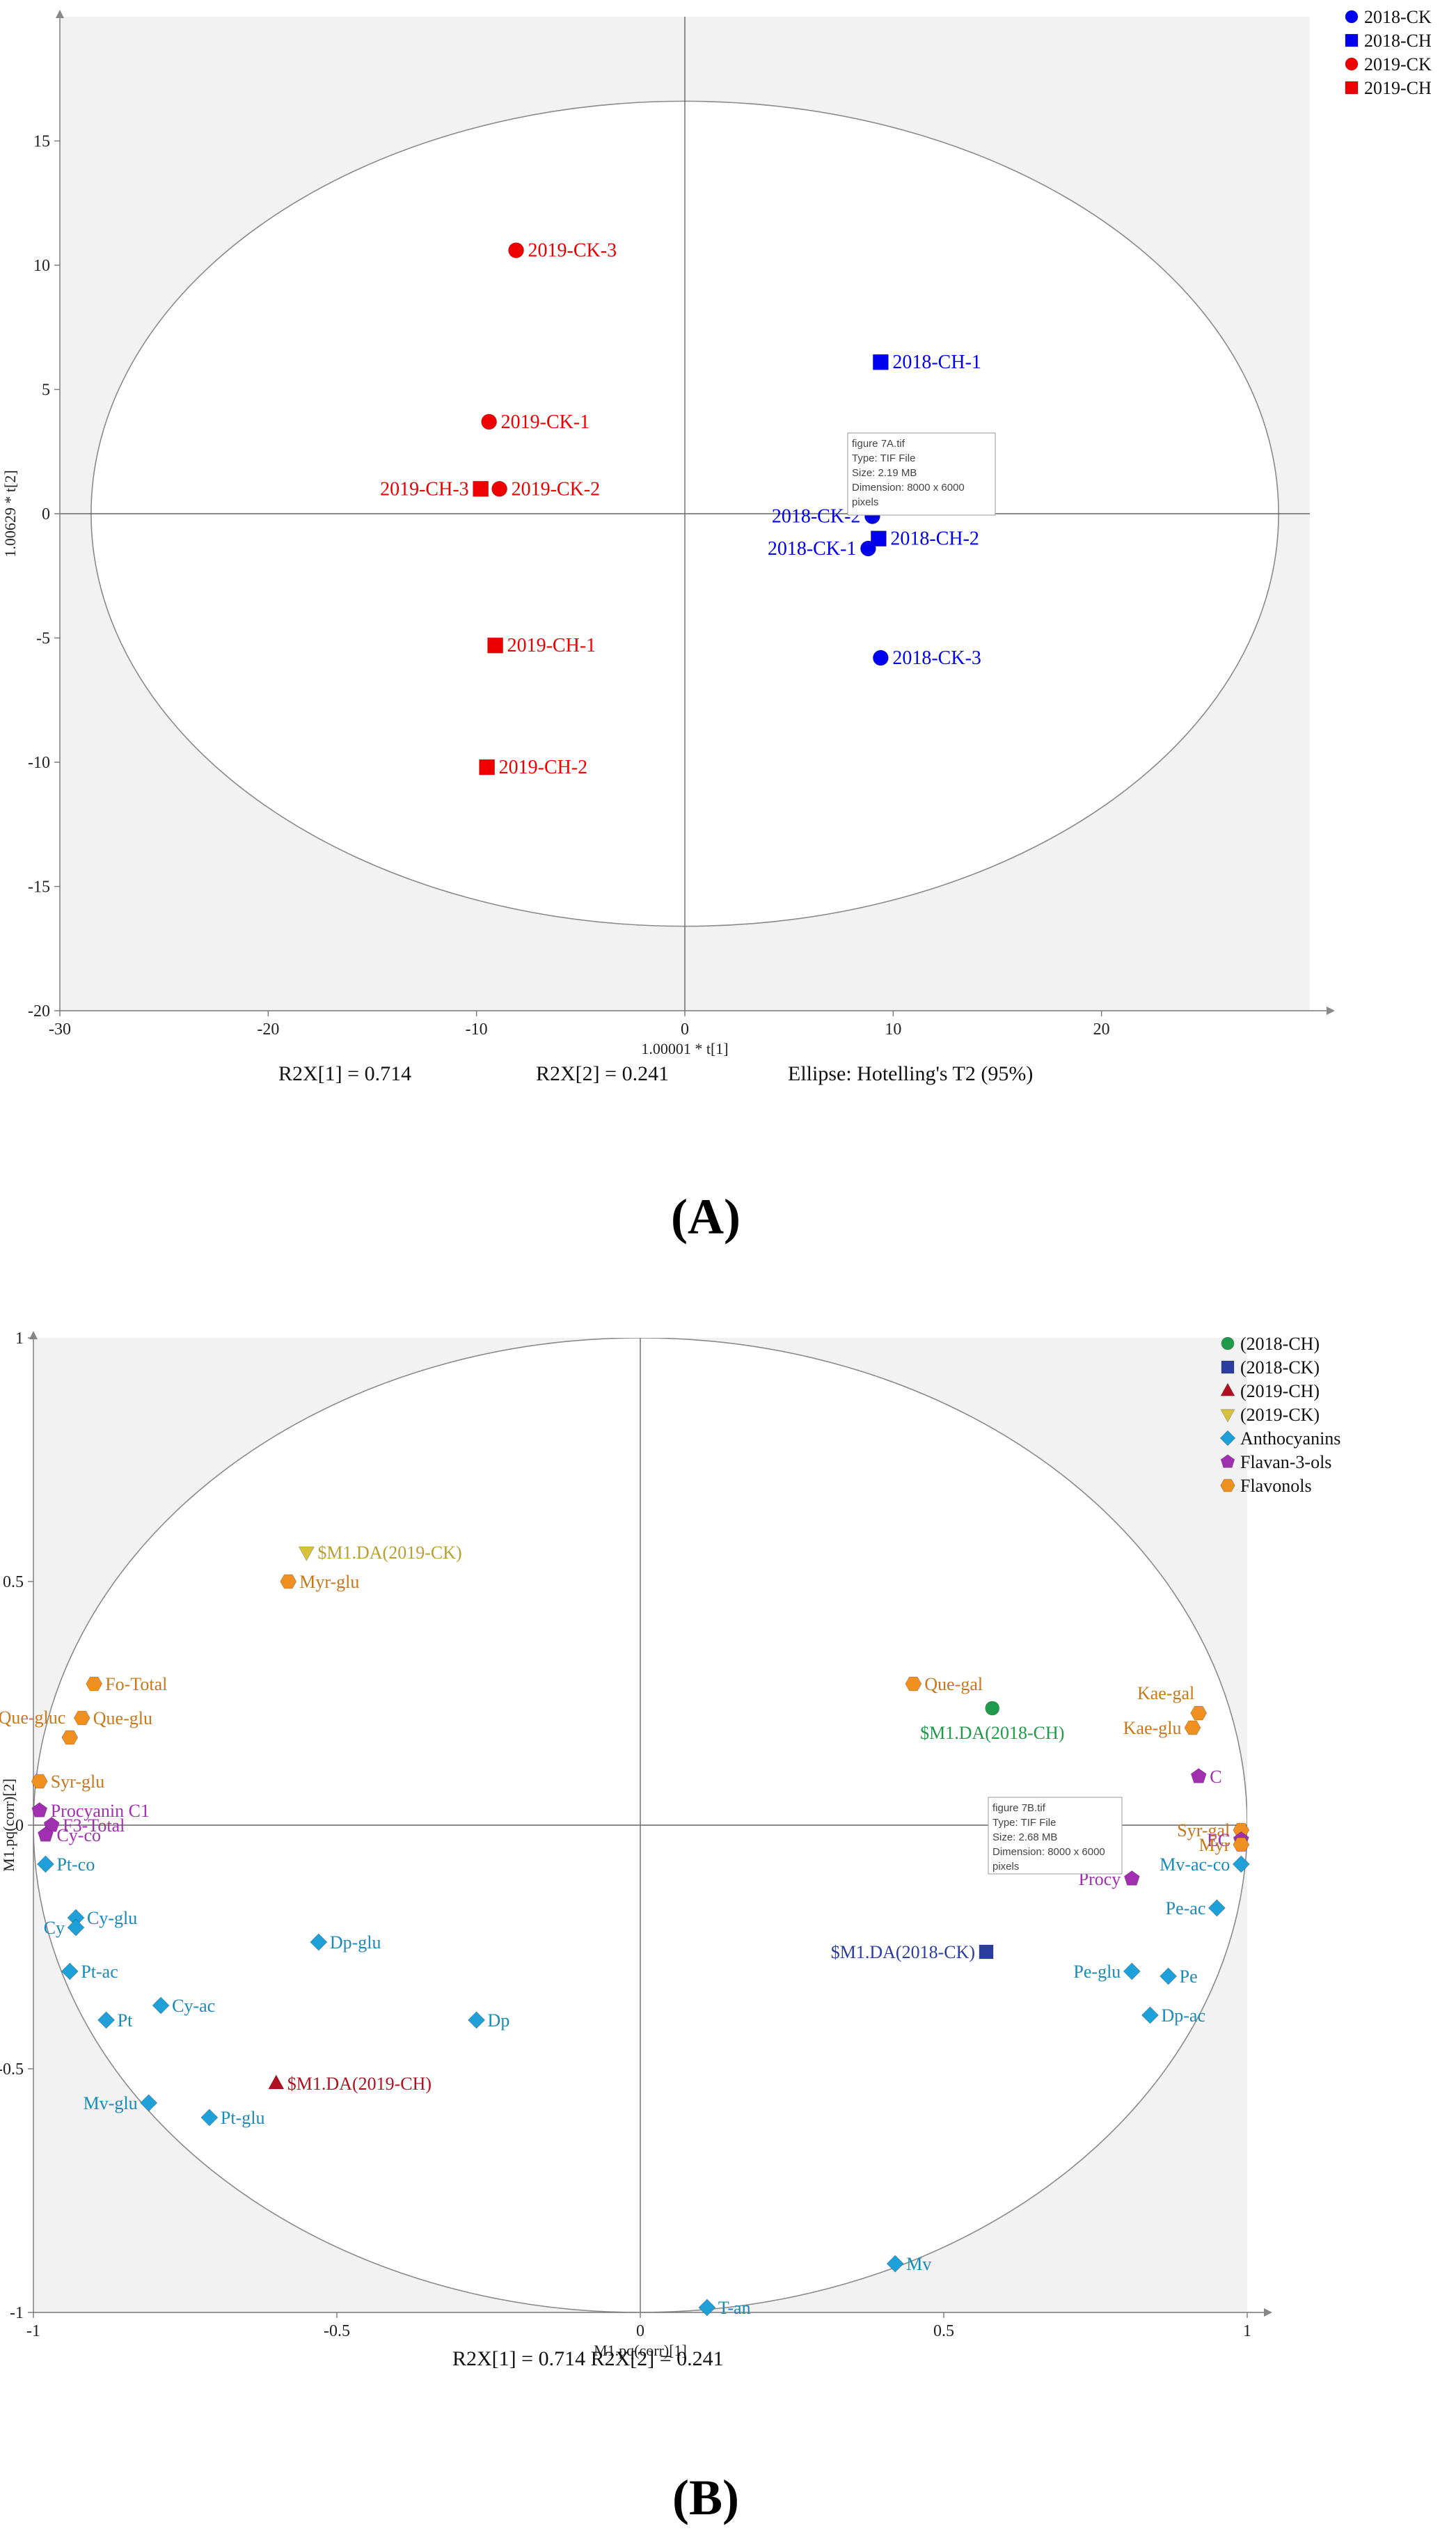 Image resolution: width=1456 pixels, height=2531 pixels. Describe the element at coordinates (1172, 1702) in the screenshot. I see `data-point: Kae-gal` at that location.